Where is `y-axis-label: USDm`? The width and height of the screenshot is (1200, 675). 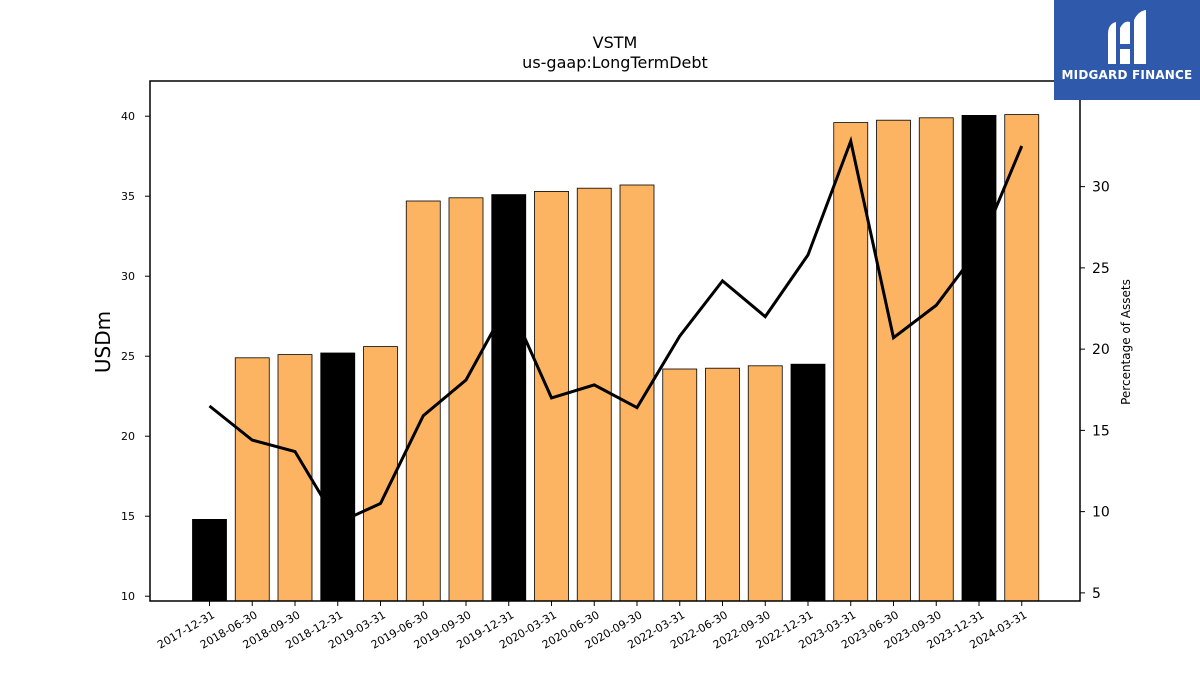 y-axis-label: USDm is located at coordinates (103, 342).